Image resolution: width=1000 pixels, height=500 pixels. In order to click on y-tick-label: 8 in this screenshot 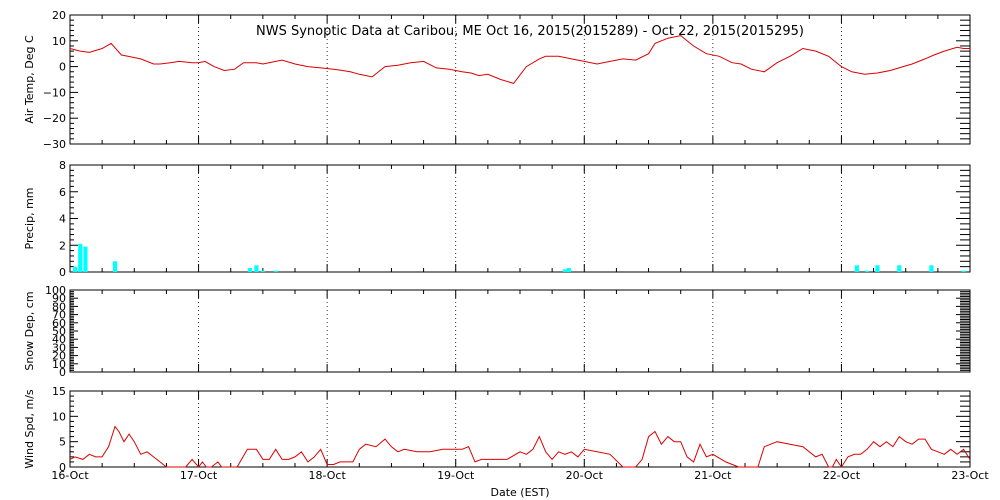, I will do `click(62, 165)`.